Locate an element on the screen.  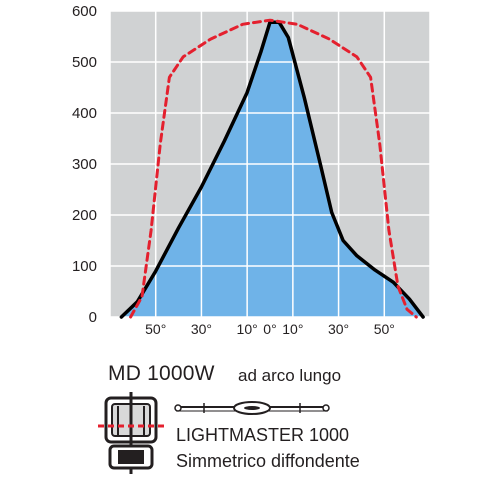
product-description: Simmetrico diffondente is located at coordinates (268, 461).